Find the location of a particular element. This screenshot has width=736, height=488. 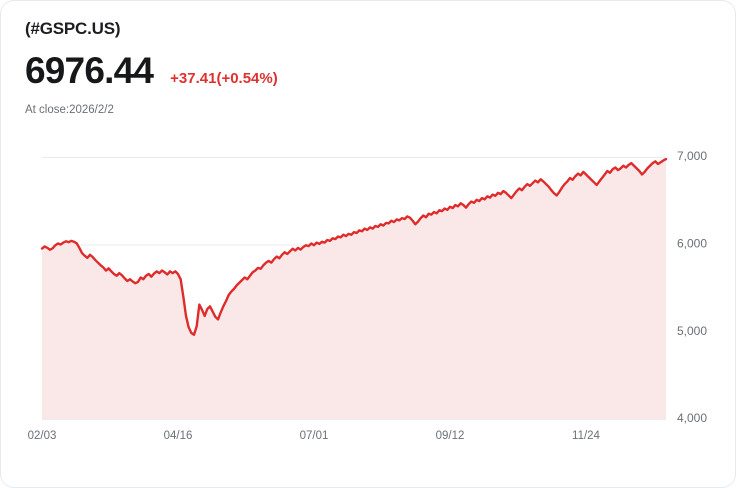

y-tick-label: 4,000 is located at coordinates (692, 418).